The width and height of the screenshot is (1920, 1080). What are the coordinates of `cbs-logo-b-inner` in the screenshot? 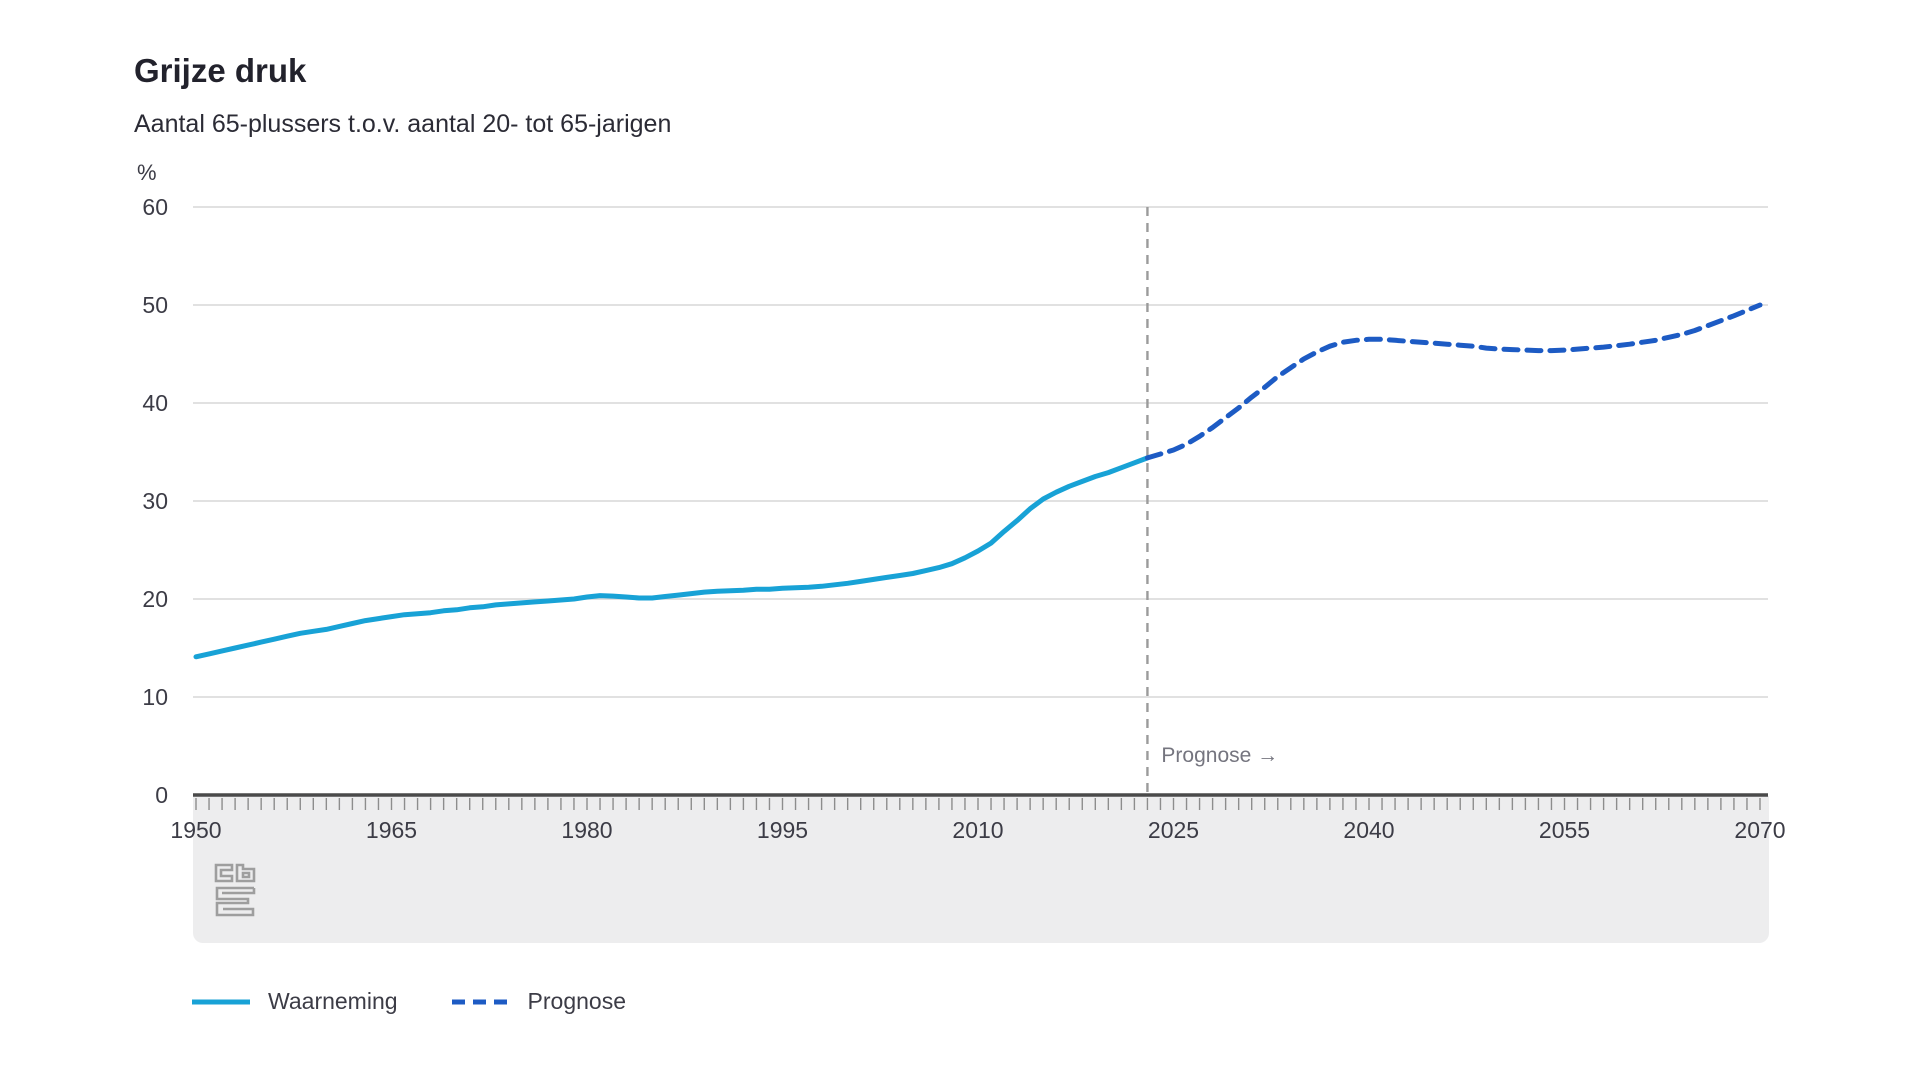 It's located at (246, 875).